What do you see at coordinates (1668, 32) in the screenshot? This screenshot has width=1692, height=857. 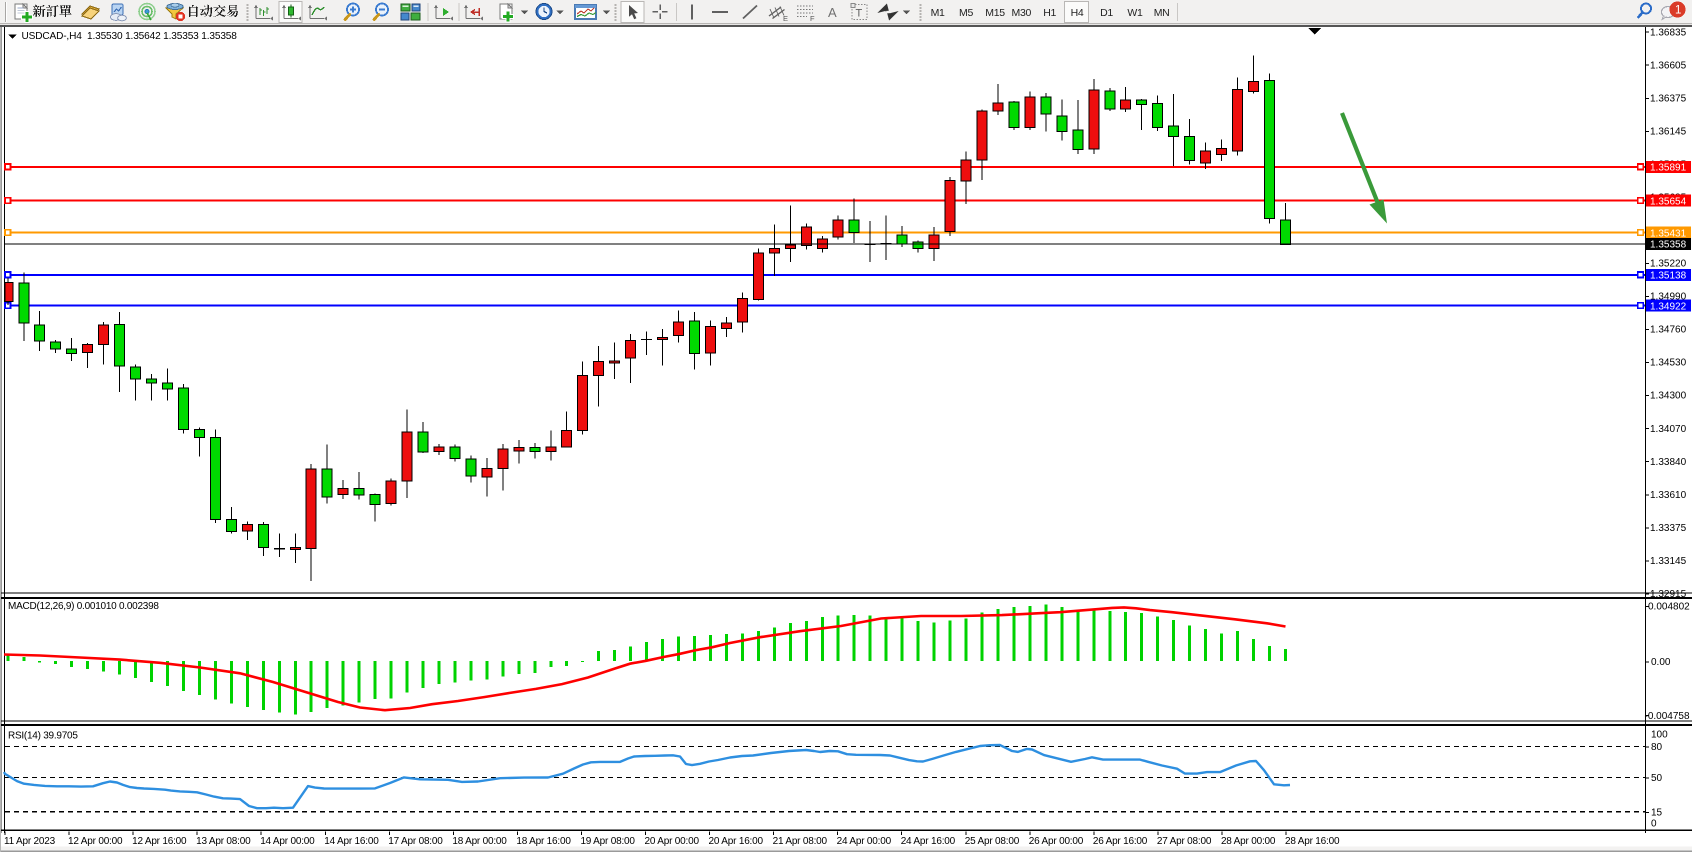 I see `svg-text: 1.36835` at bounding box center [1668, 32].